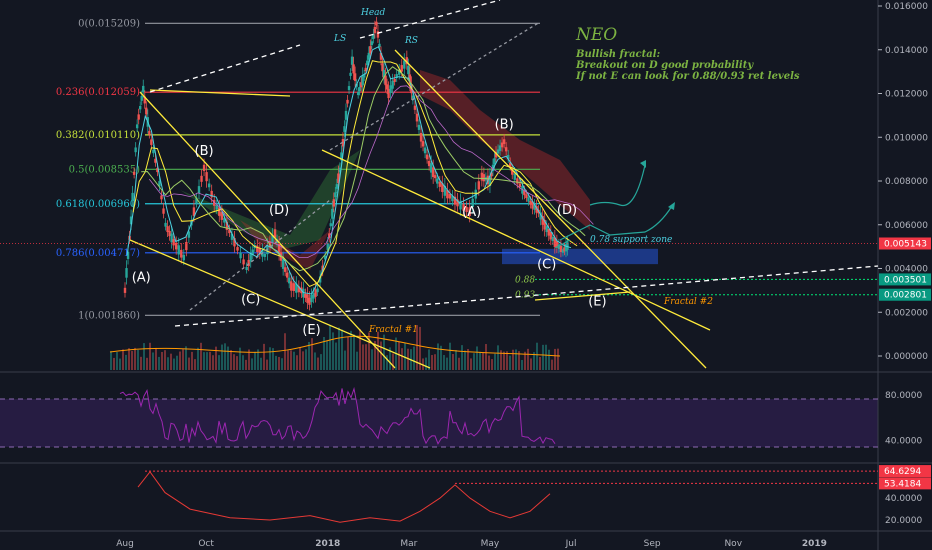 The image size is (932, 550). What do you see at coordinates (562, 244) in the screenshot?
I see `projection-arrow-2-tail` at bounding box center [562, 244].